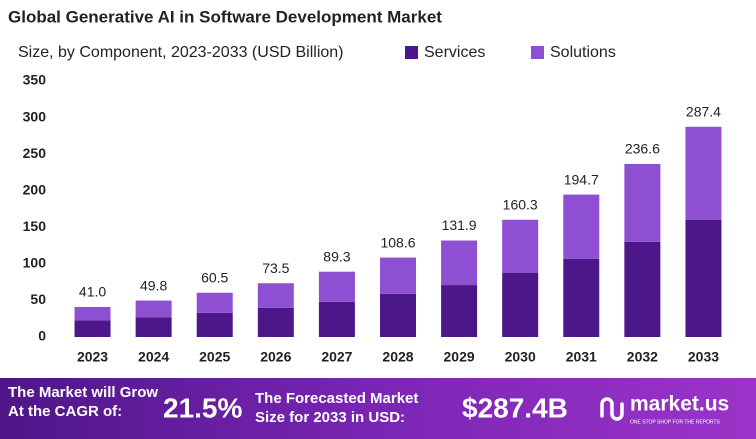 The width and height of the screenshot is (756, 439). I want to click on y-tick-label: 150, so click(35, 226).